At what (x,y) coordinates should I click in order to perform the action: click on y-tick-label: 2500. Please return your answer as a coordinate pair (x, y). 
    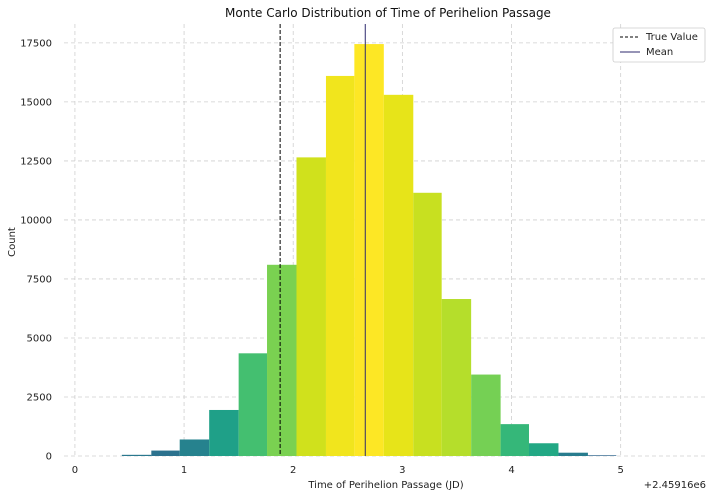
    Looking at the image, I should click on (39, 397).